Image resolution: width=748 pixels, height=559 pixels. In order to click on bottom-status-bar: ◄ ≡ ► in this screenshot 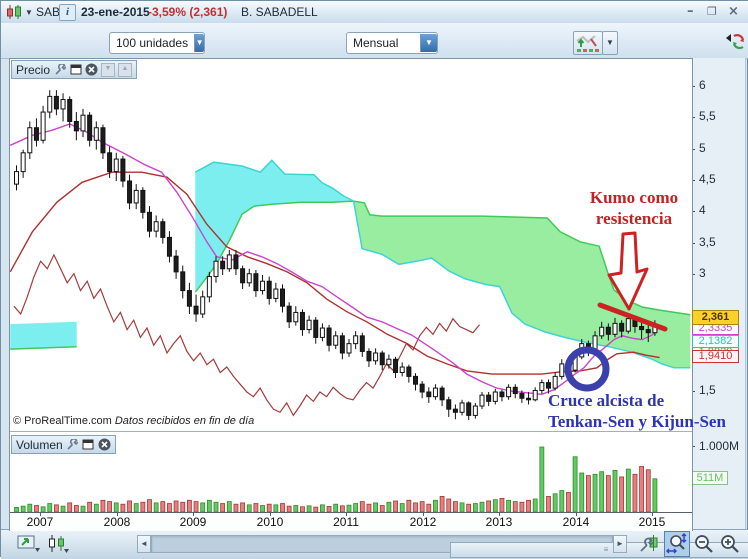, I will do `click(374, 544)`.